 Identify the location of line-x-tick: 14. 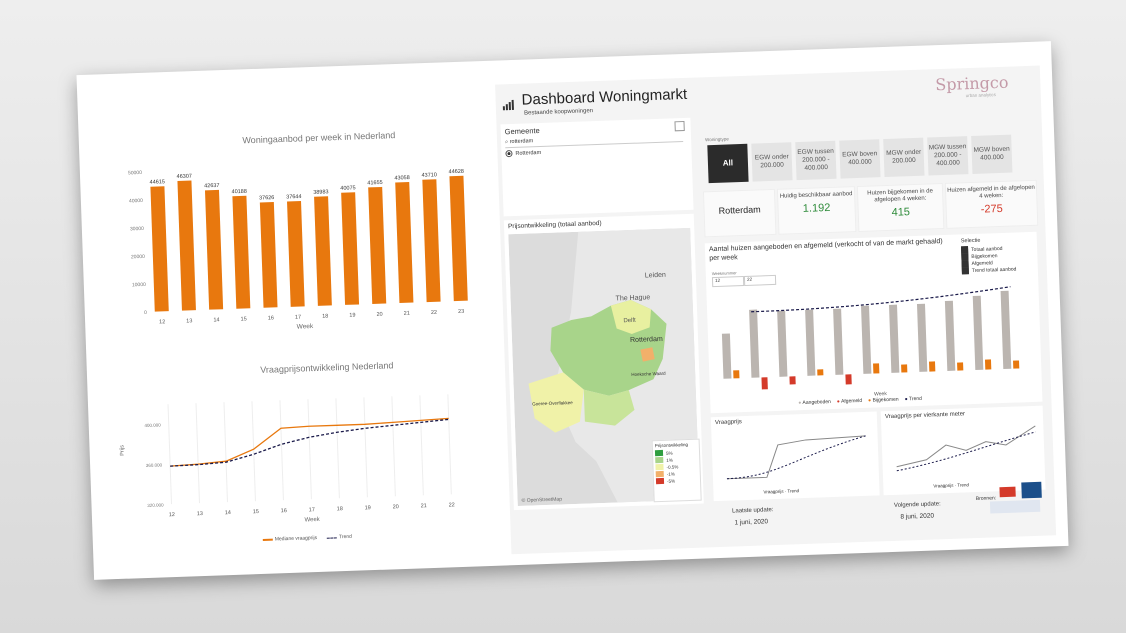
(228, 513).